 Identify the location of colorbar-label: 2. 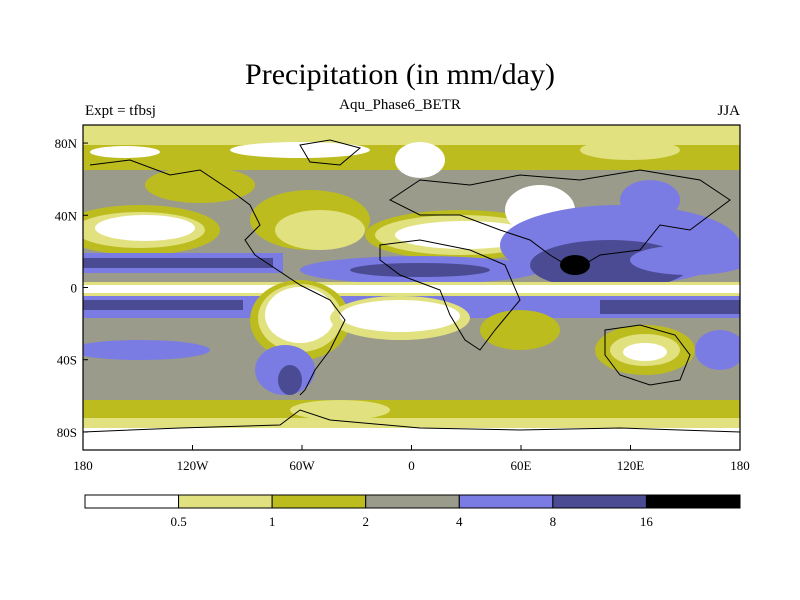
(365, 521).